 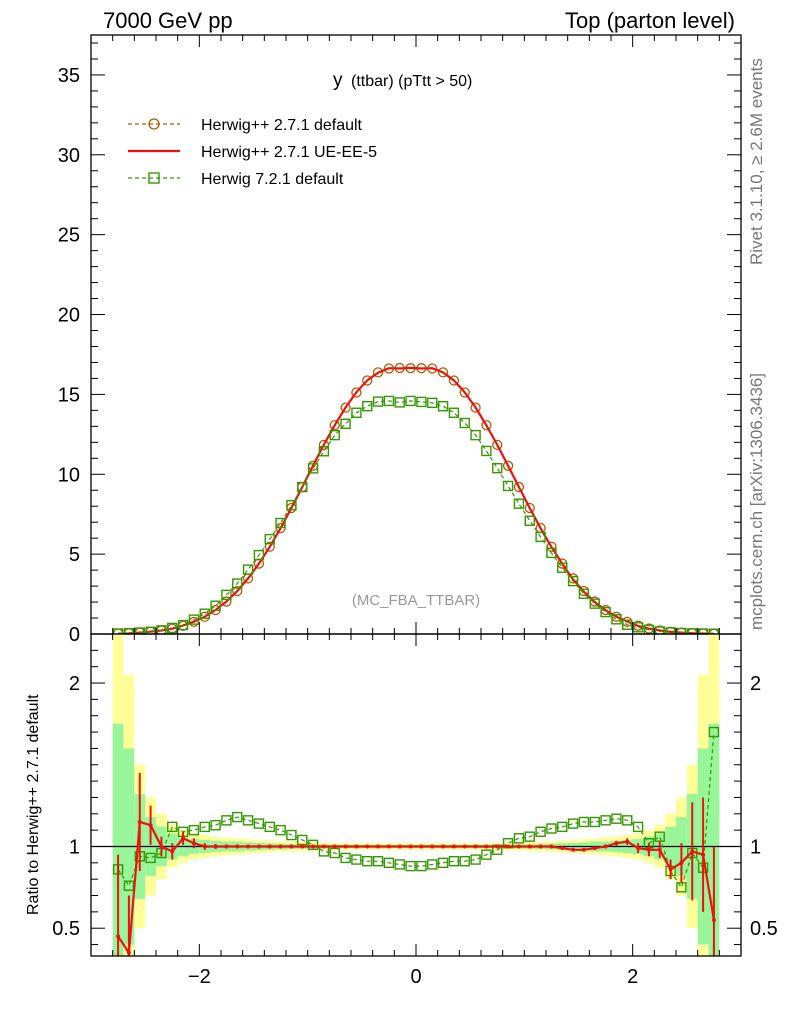 What do you see at coordinates (282, 125) in the screenshot?
I see `legend-label: Herwig++ 2.7.1 default` at bounding box center [282, 125].